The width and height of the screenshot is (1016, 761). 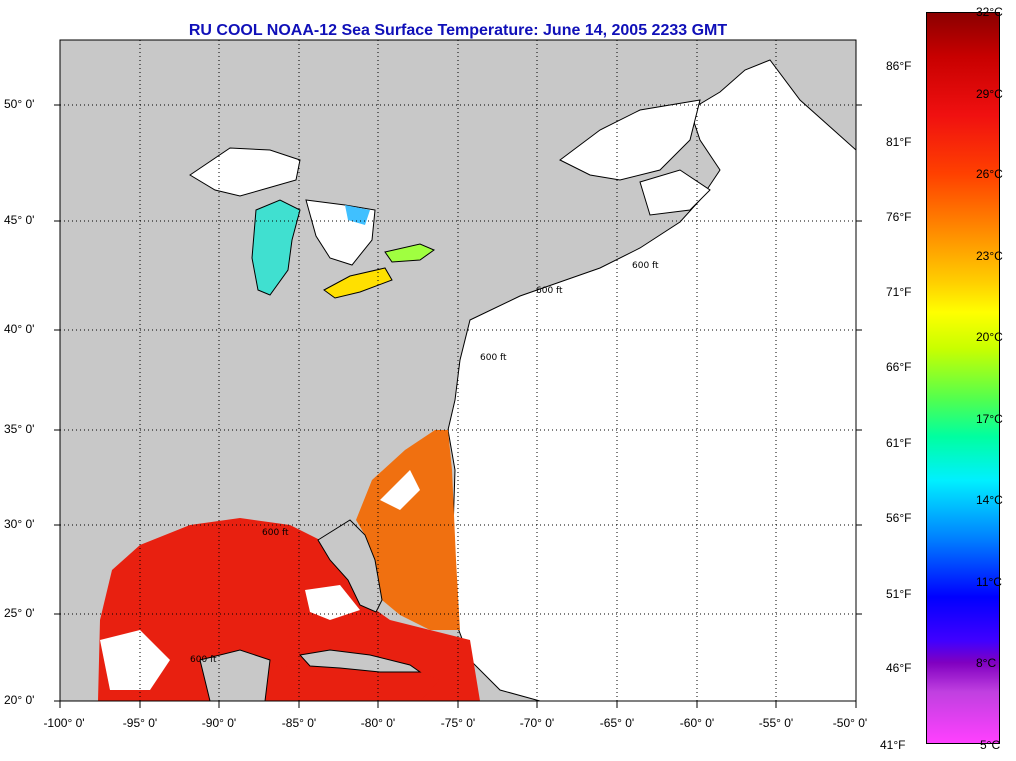 What do you see at coordinates (989, 582) in the screenshot?
I see `colorbar-celsius-label: 11°C` at bounding box center [989, 582].